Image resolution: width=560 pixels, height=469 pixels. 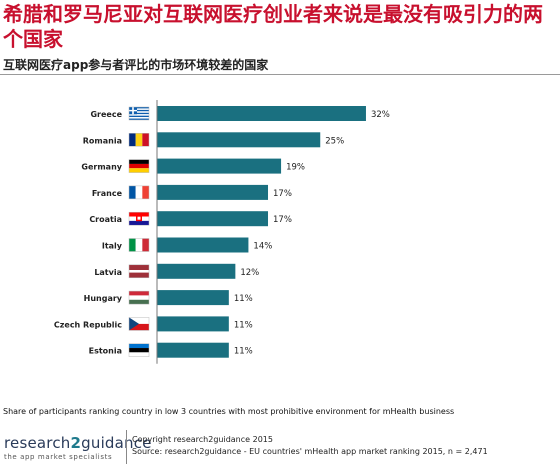 I want to click on france-flag-icon, so click(x=139, y=192).